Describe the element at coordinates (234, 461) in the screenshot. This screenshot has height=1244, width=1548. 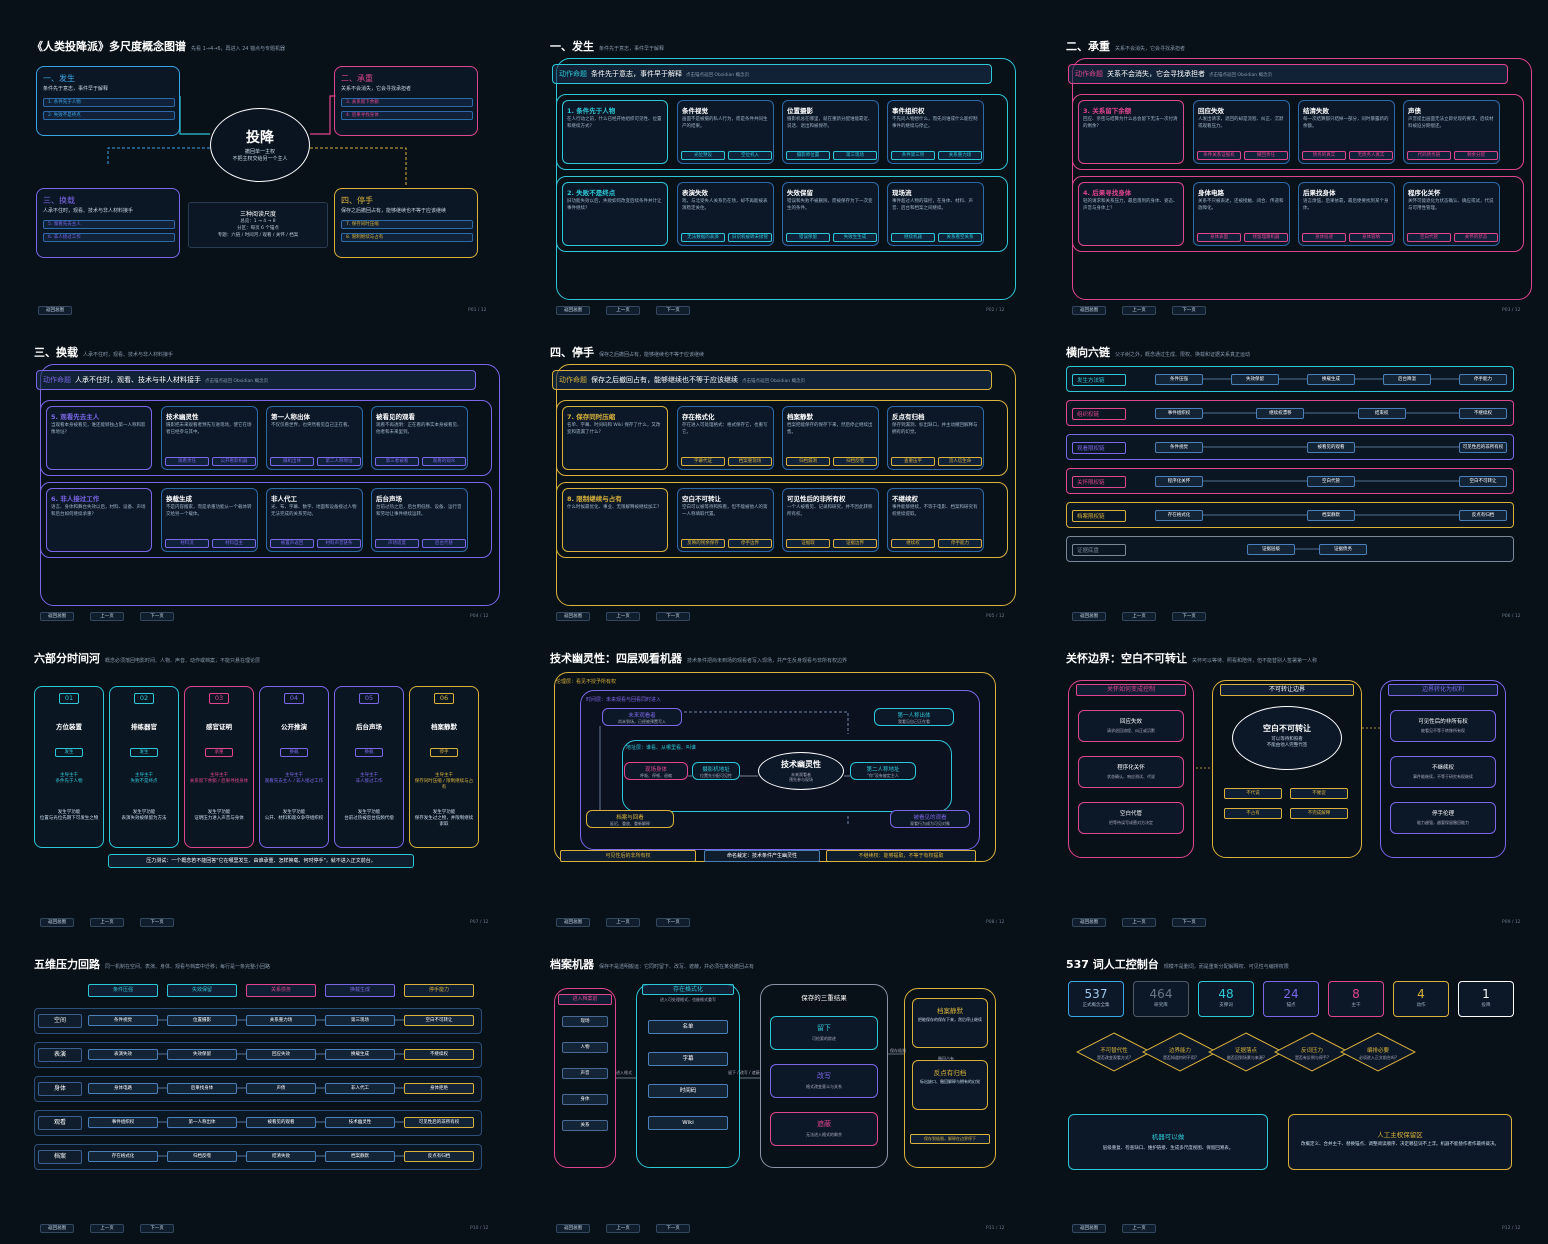
I see `concept-tag: 公开看影机器` at that location.